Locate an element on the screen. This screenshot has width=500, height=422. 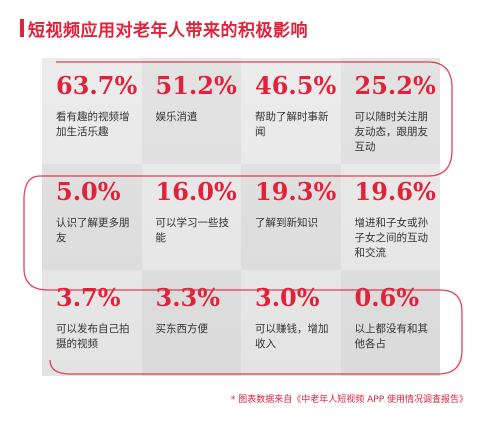
stat-label: 了解到新知识 is located at coordinates (286, 223).